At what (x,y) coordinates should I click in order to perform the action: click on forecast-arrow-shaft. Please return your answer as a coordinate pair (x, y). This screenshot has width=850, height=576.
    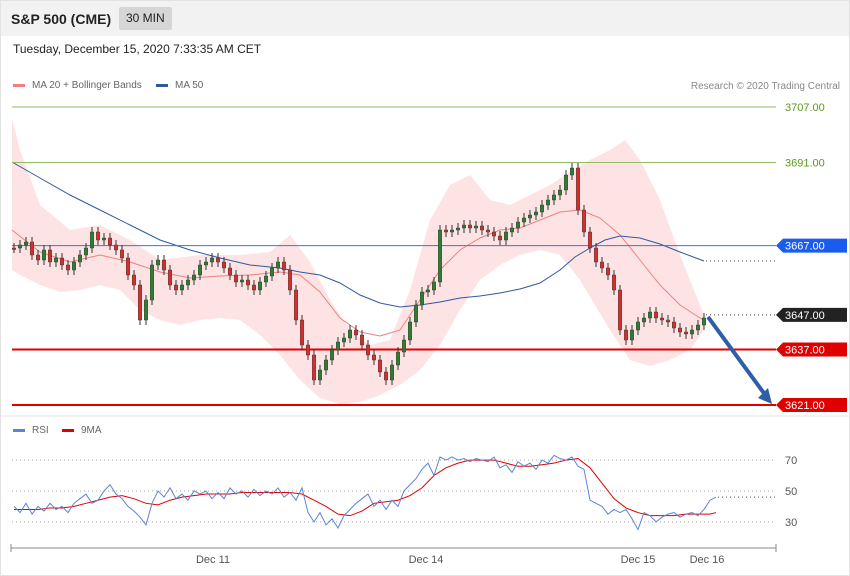
    Looking at the image, I should click on (737, 356).